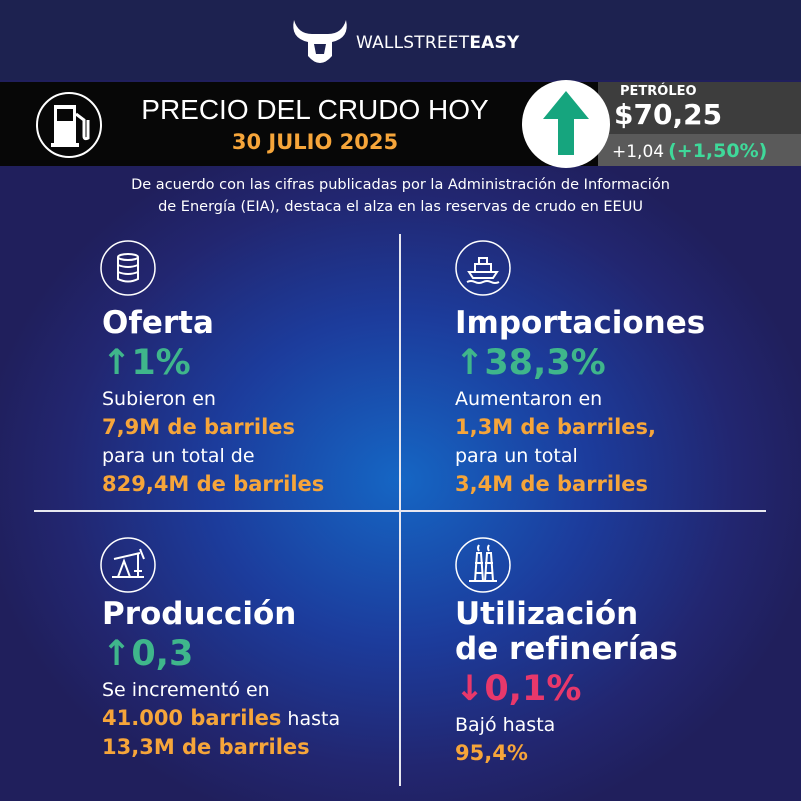 The width and height of the screenshot is (801, 801). Describe the element at coordinates (199, 614) in the screenshot. I see `panel-title: Producción` at that location.